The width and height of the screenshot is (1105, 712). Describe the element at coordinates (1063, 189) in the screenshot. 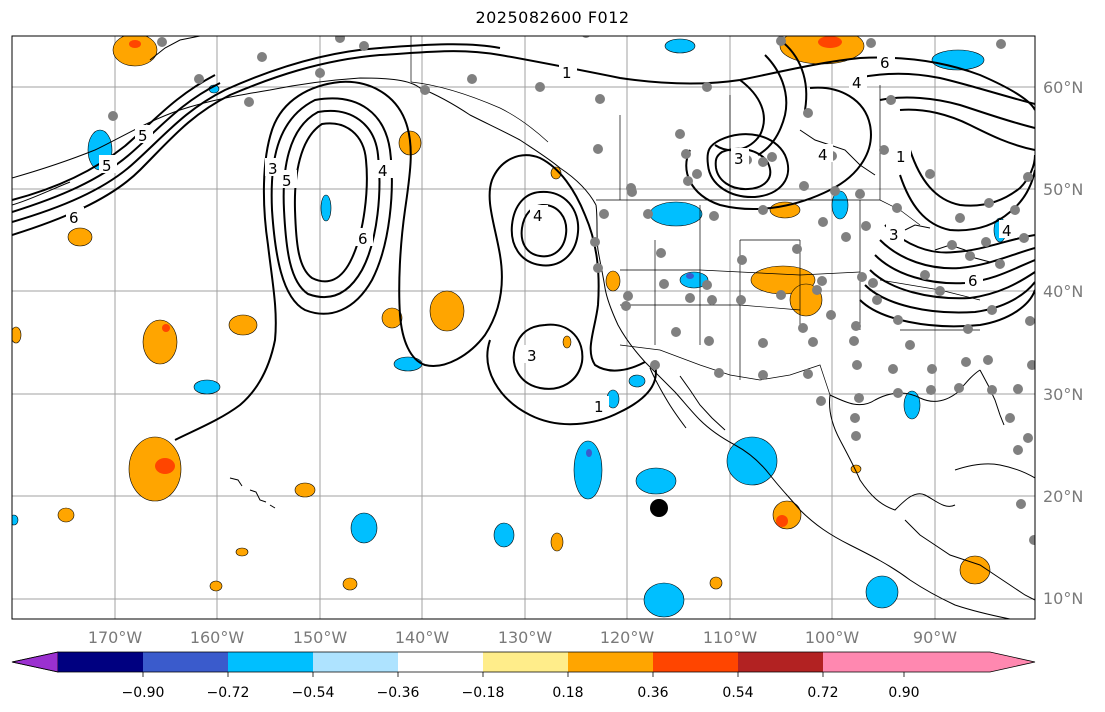

I see `lat-label: 50°N` at that location.